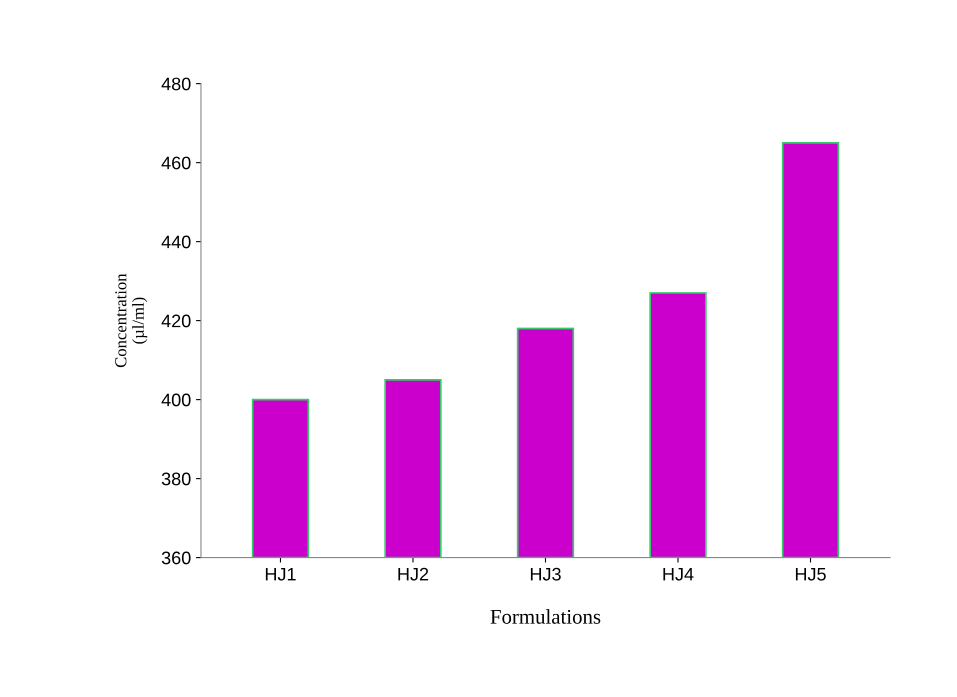  Describe the element at coordinates (678, 574) in the screenshot. I see `x-tick-label: HJ4` at that location.